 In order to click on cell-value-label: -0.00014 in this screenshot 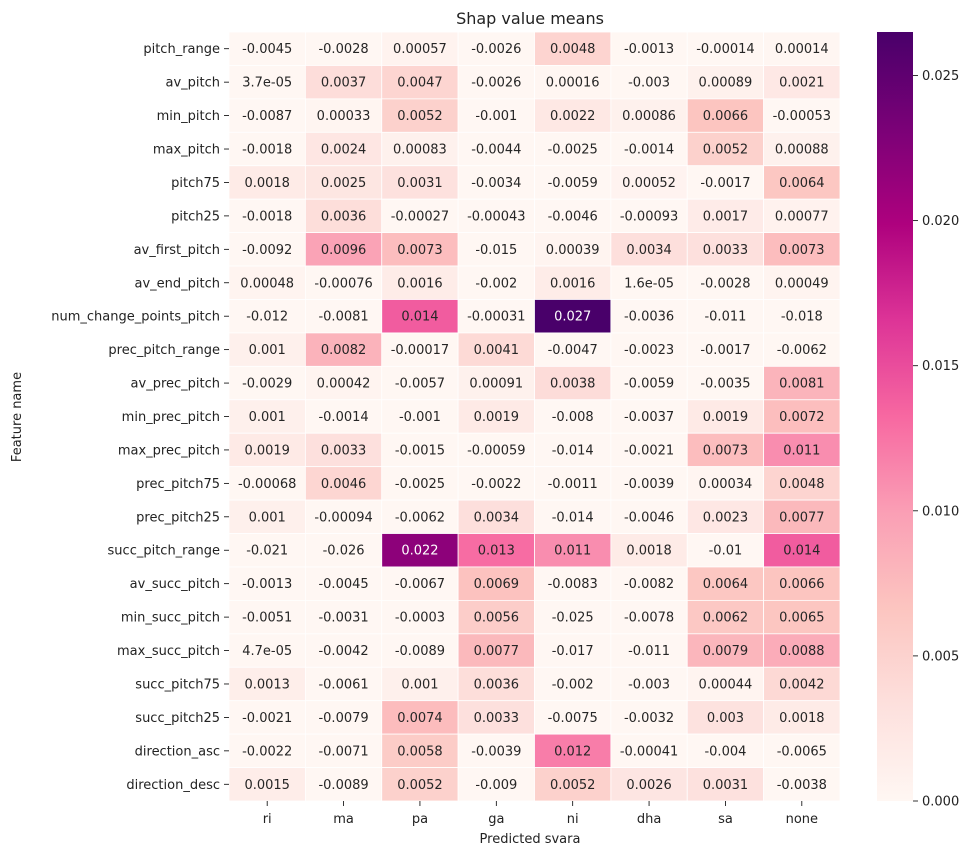, I will do `click(725, 49)`.